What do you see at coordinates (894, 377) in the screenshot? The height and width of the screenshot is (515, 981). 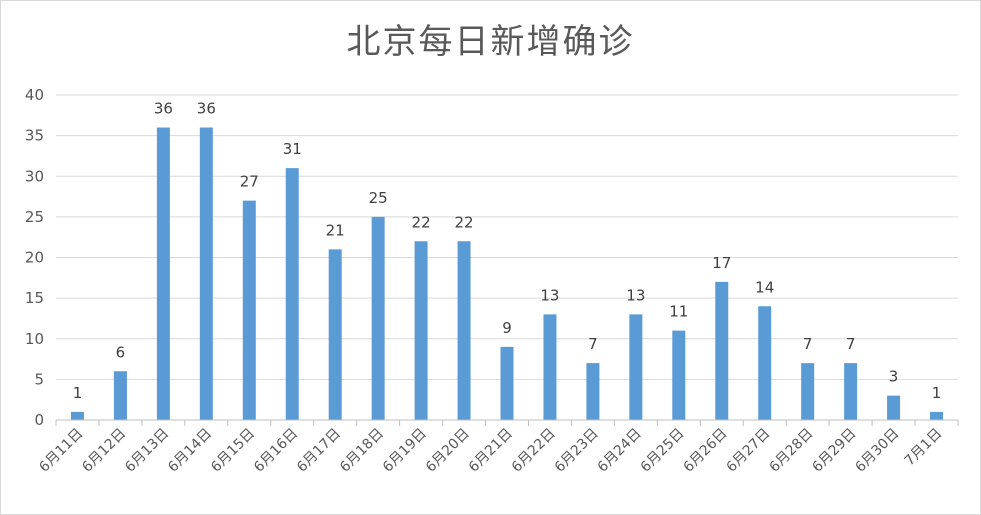 I see `data-label: 3` at bounding box center [894, 377].